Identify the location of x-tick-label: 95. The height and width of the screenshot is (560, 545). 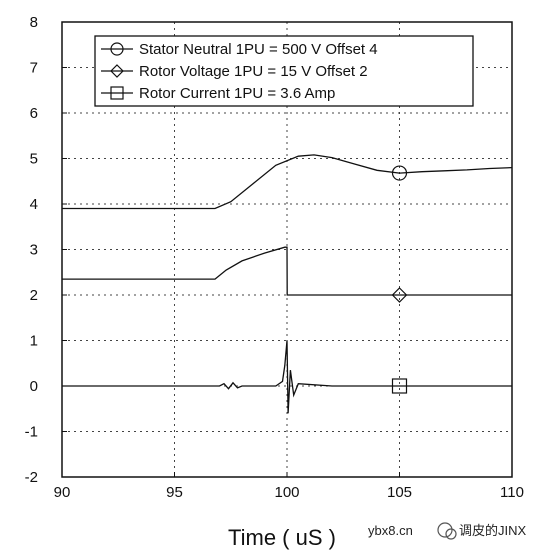
(174, 492).